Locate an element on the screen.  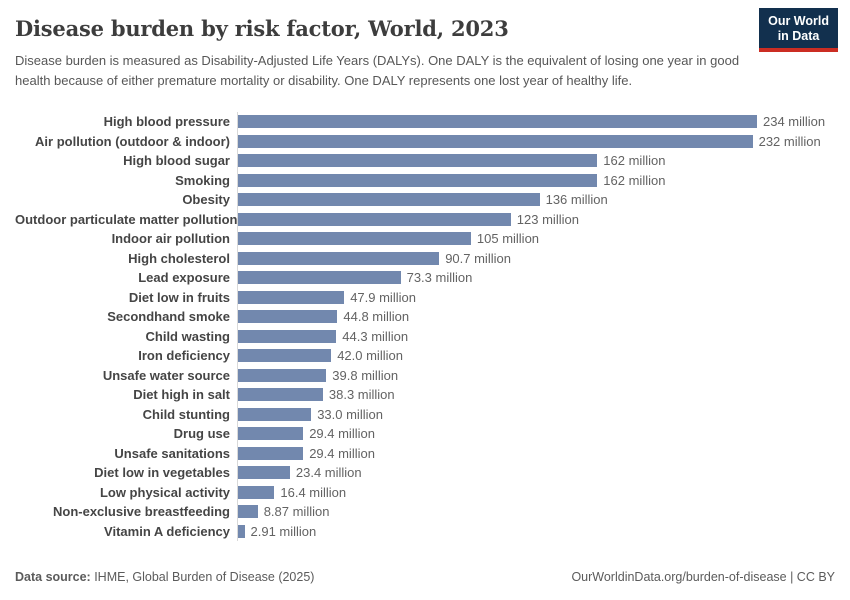
bar-label: High blood pressure is located at coordinates (166, 122).